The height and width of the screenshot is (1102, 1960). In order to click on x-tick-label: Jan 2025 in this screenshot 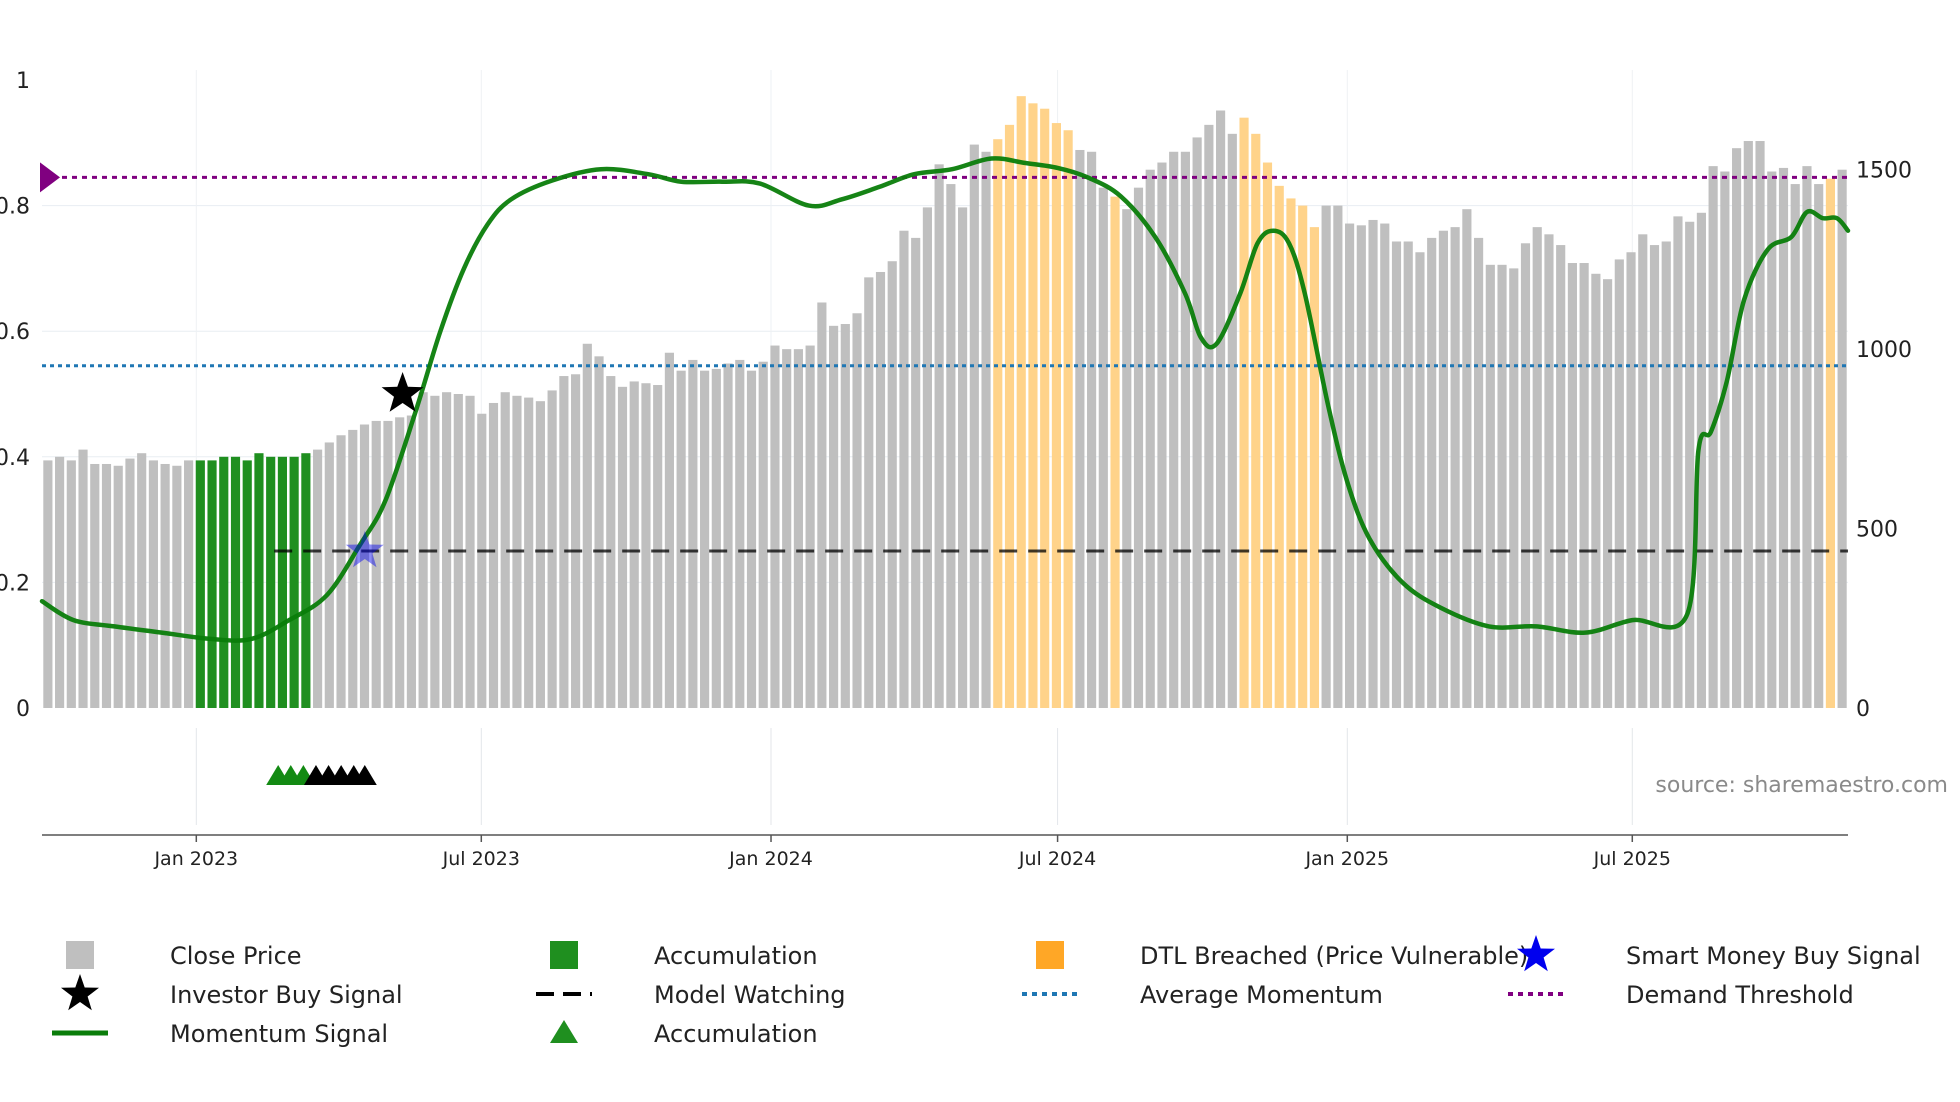, I will do `click(1346, 859)`.